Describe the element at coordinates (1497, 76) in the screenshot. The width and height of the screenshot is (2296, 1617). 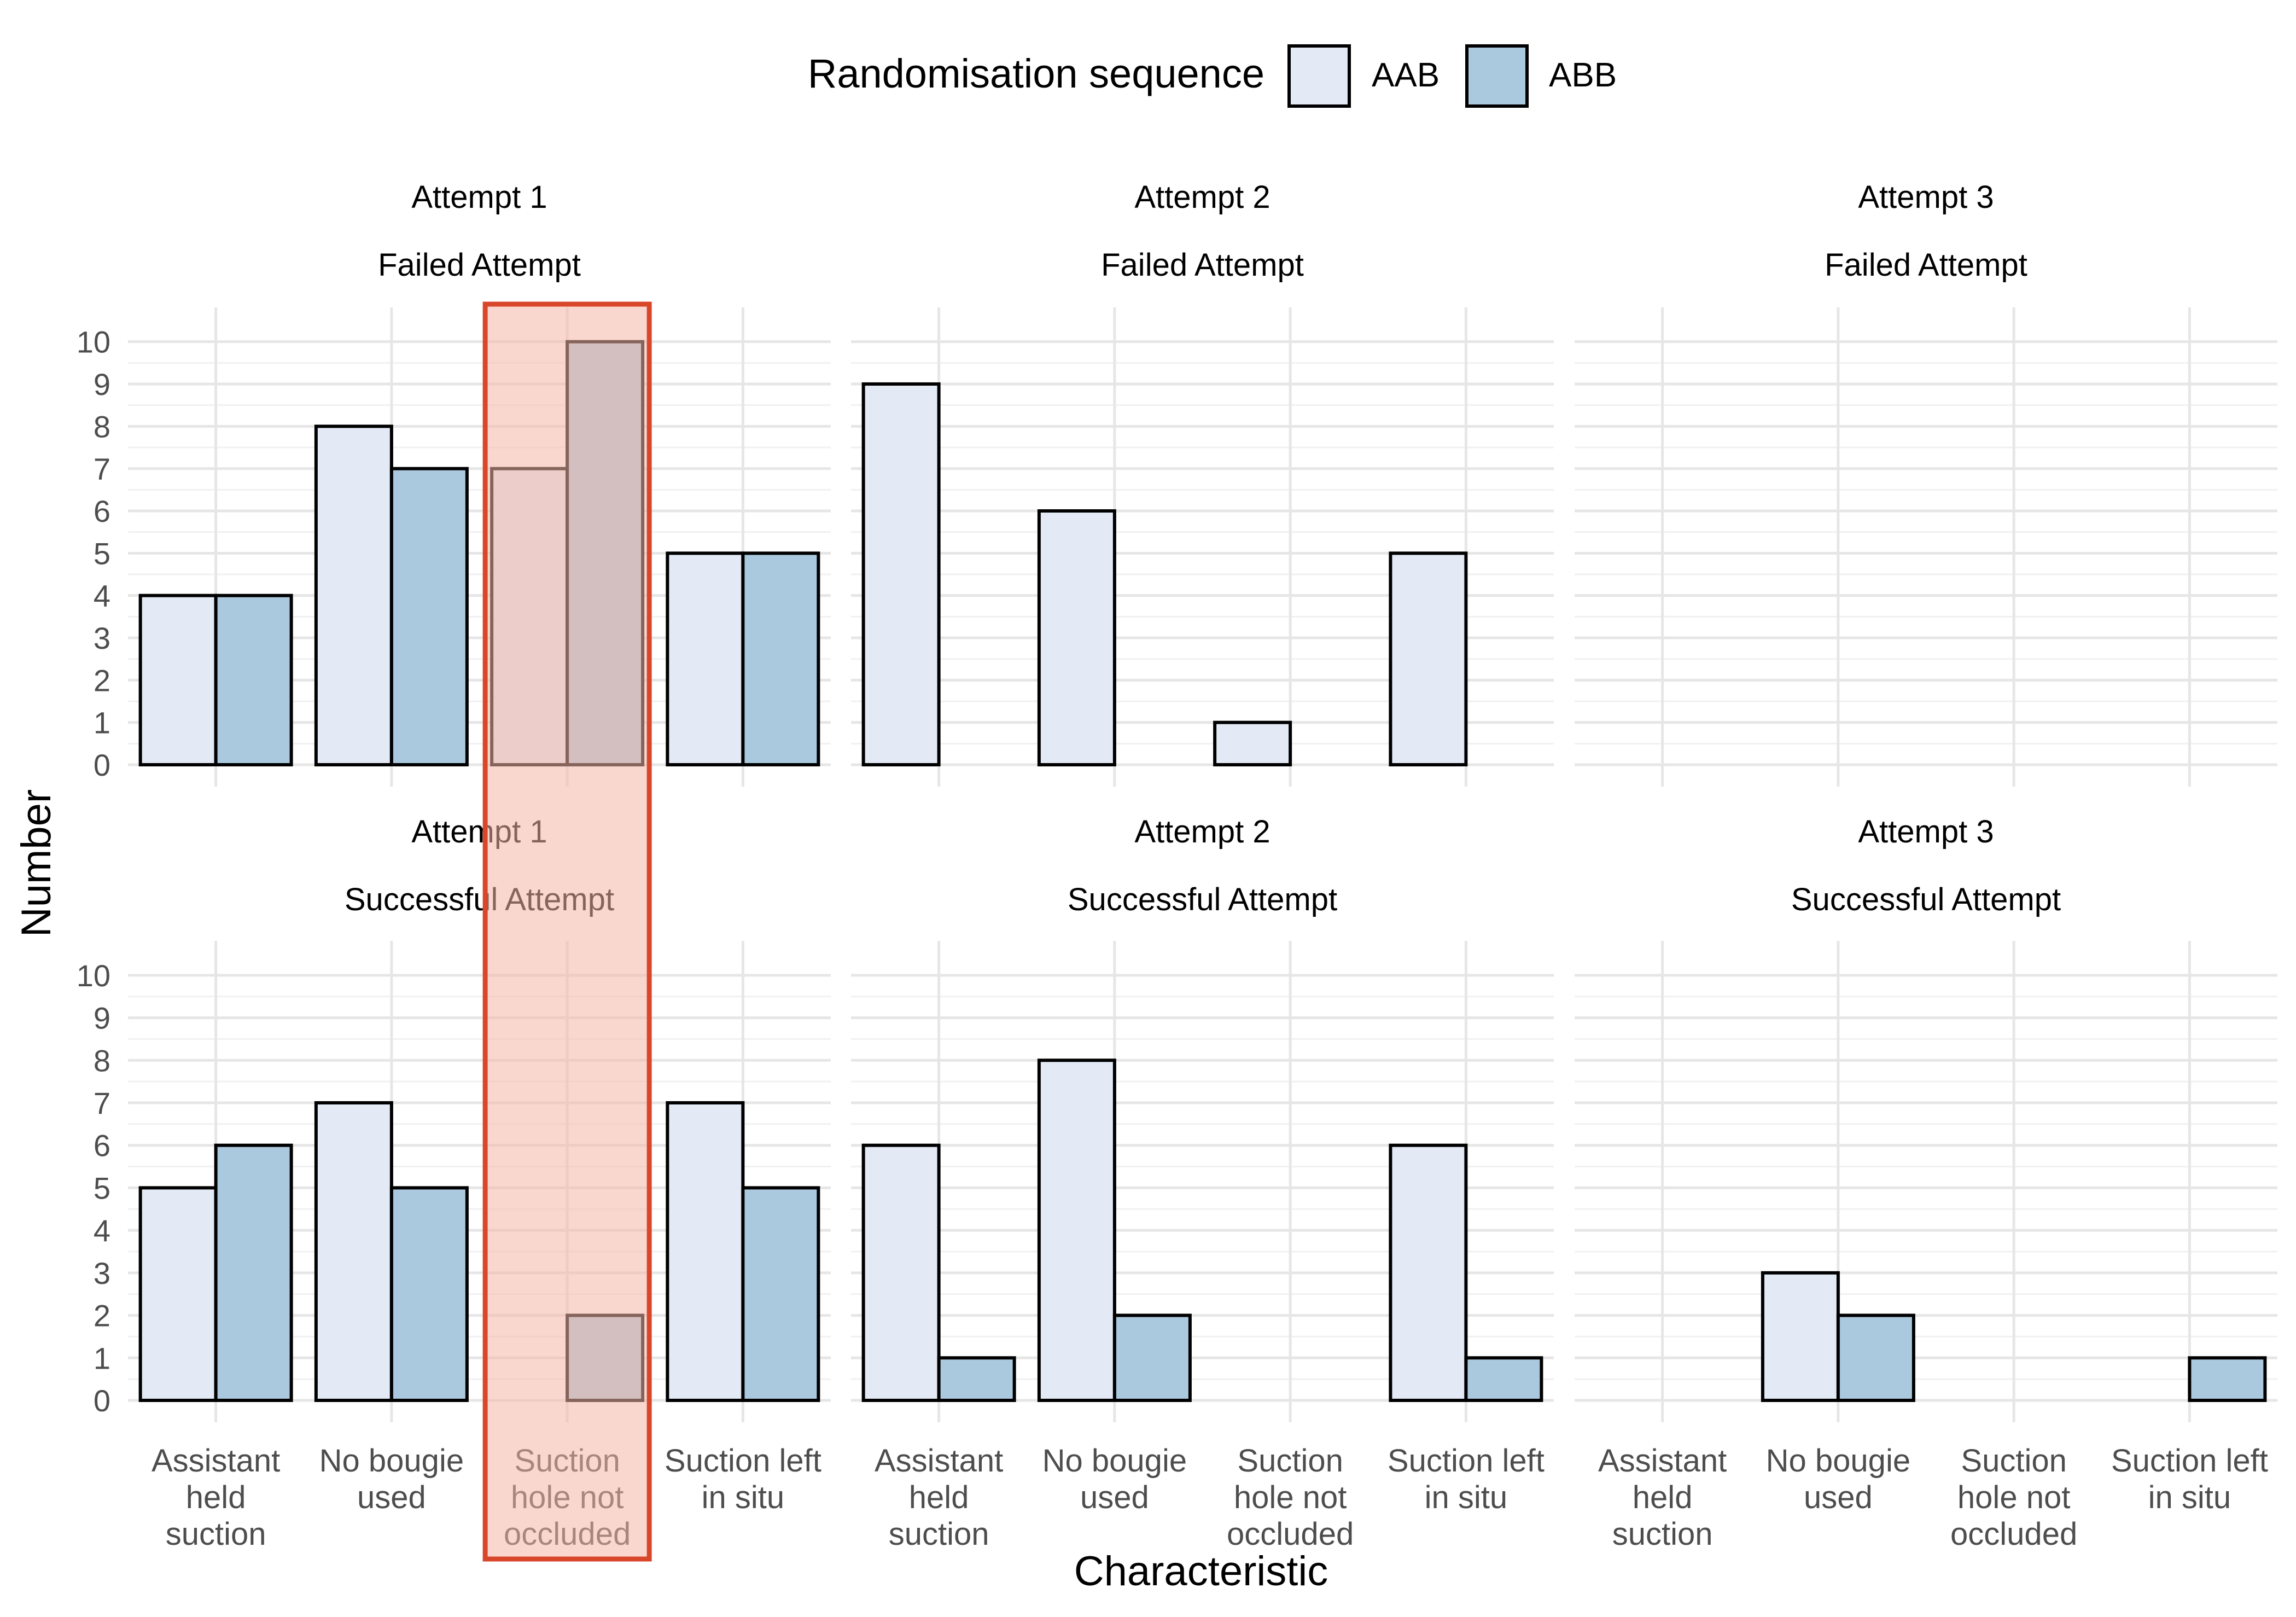
I see `legend-key-abb` at that location.